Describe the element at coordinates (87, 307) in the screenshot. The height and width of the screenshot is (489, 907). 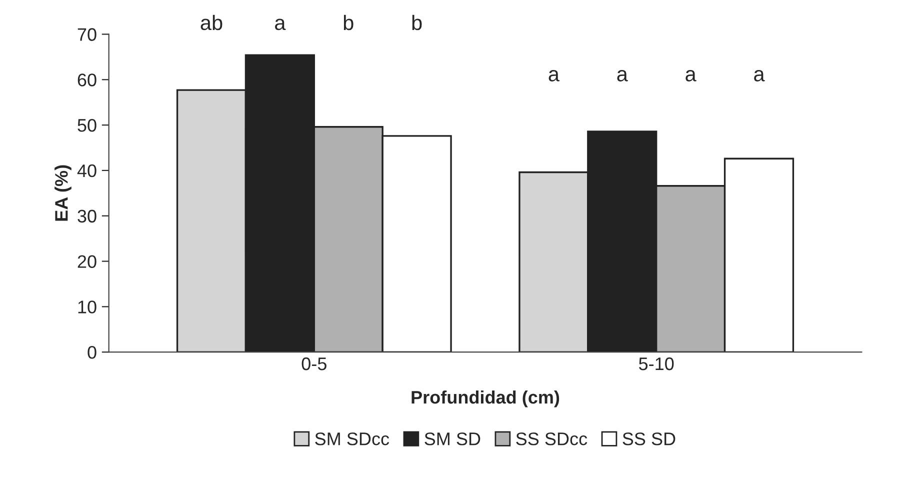
I see `y-tick-label: 10` at that location.